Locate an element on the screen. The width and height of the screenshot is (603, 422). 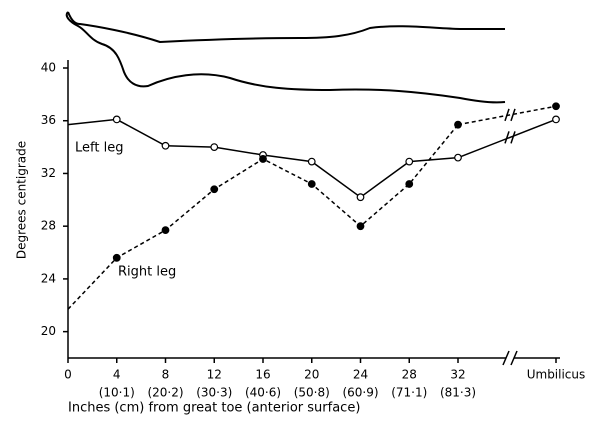
x-tick-sublabel: (10·1) is located at coordinates (117, 393).